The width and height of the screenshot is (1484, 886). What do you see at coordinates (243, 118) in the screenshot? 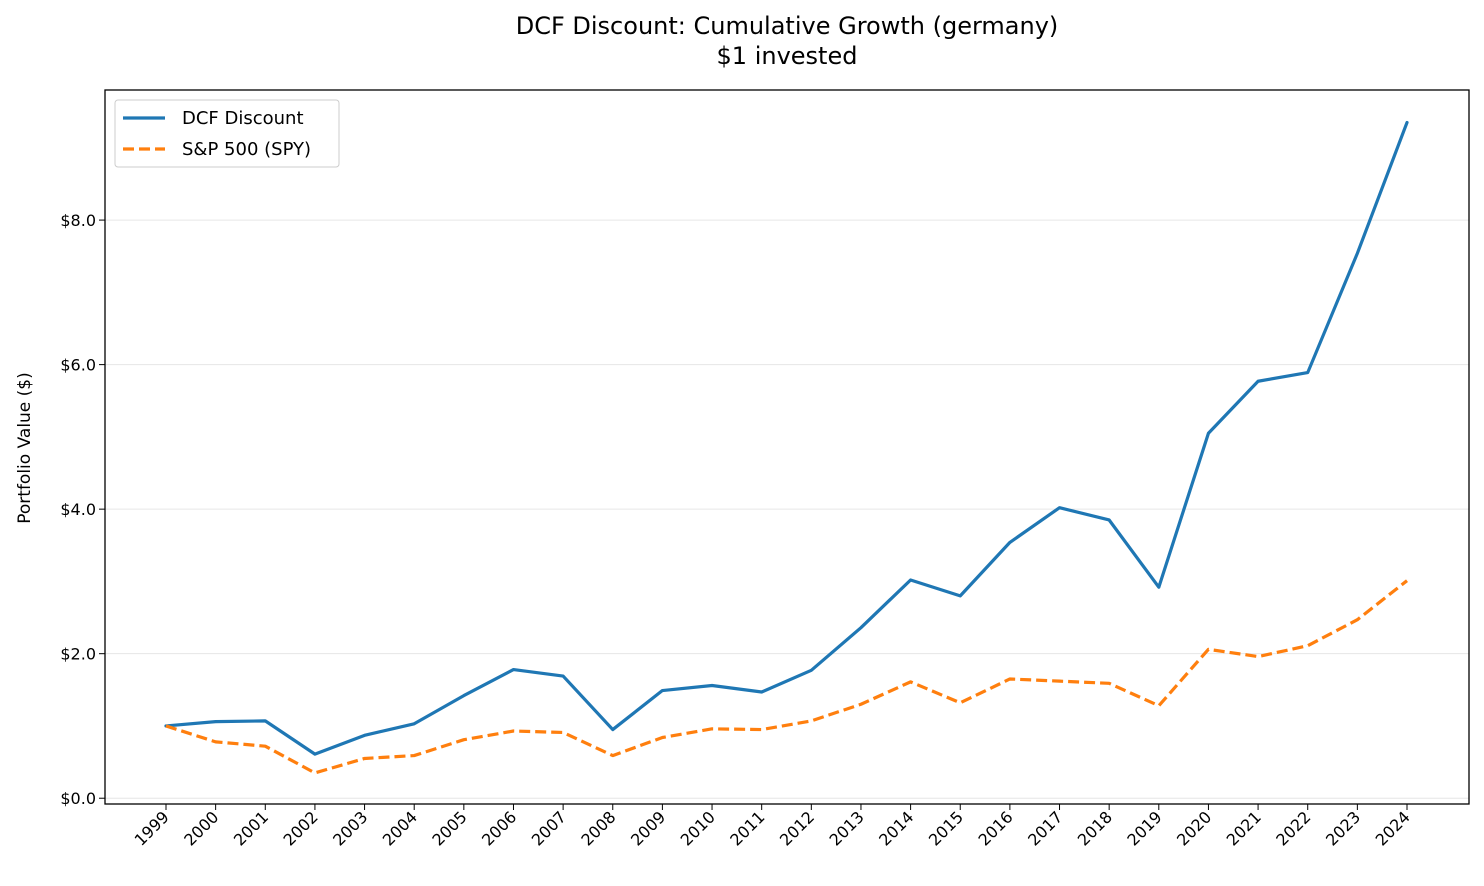
I see `legend-label: DCF Discount` at bounding box center [243, 118].